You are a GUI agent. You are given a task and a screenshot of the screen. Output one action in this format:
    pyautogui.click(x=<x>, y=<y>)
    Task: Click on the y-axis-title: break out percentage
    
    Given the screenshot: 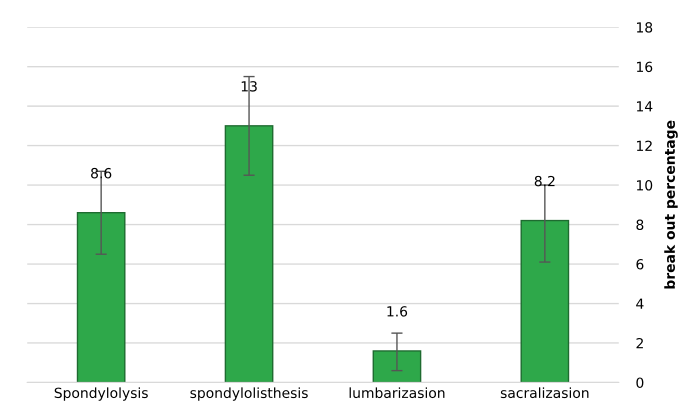 What is the action you would take?
    pyautogui.click(x=671, y=204)
    